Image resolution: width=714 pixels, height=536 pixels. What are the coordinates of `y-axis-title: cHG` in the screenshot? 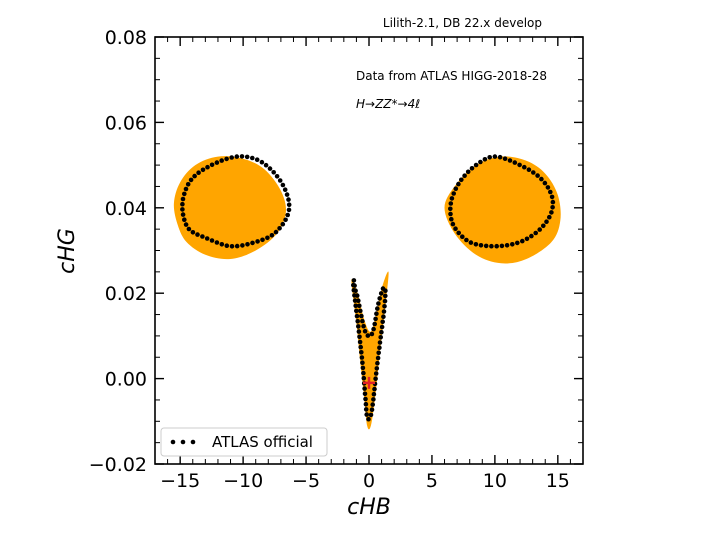 It's located at (67, 251).